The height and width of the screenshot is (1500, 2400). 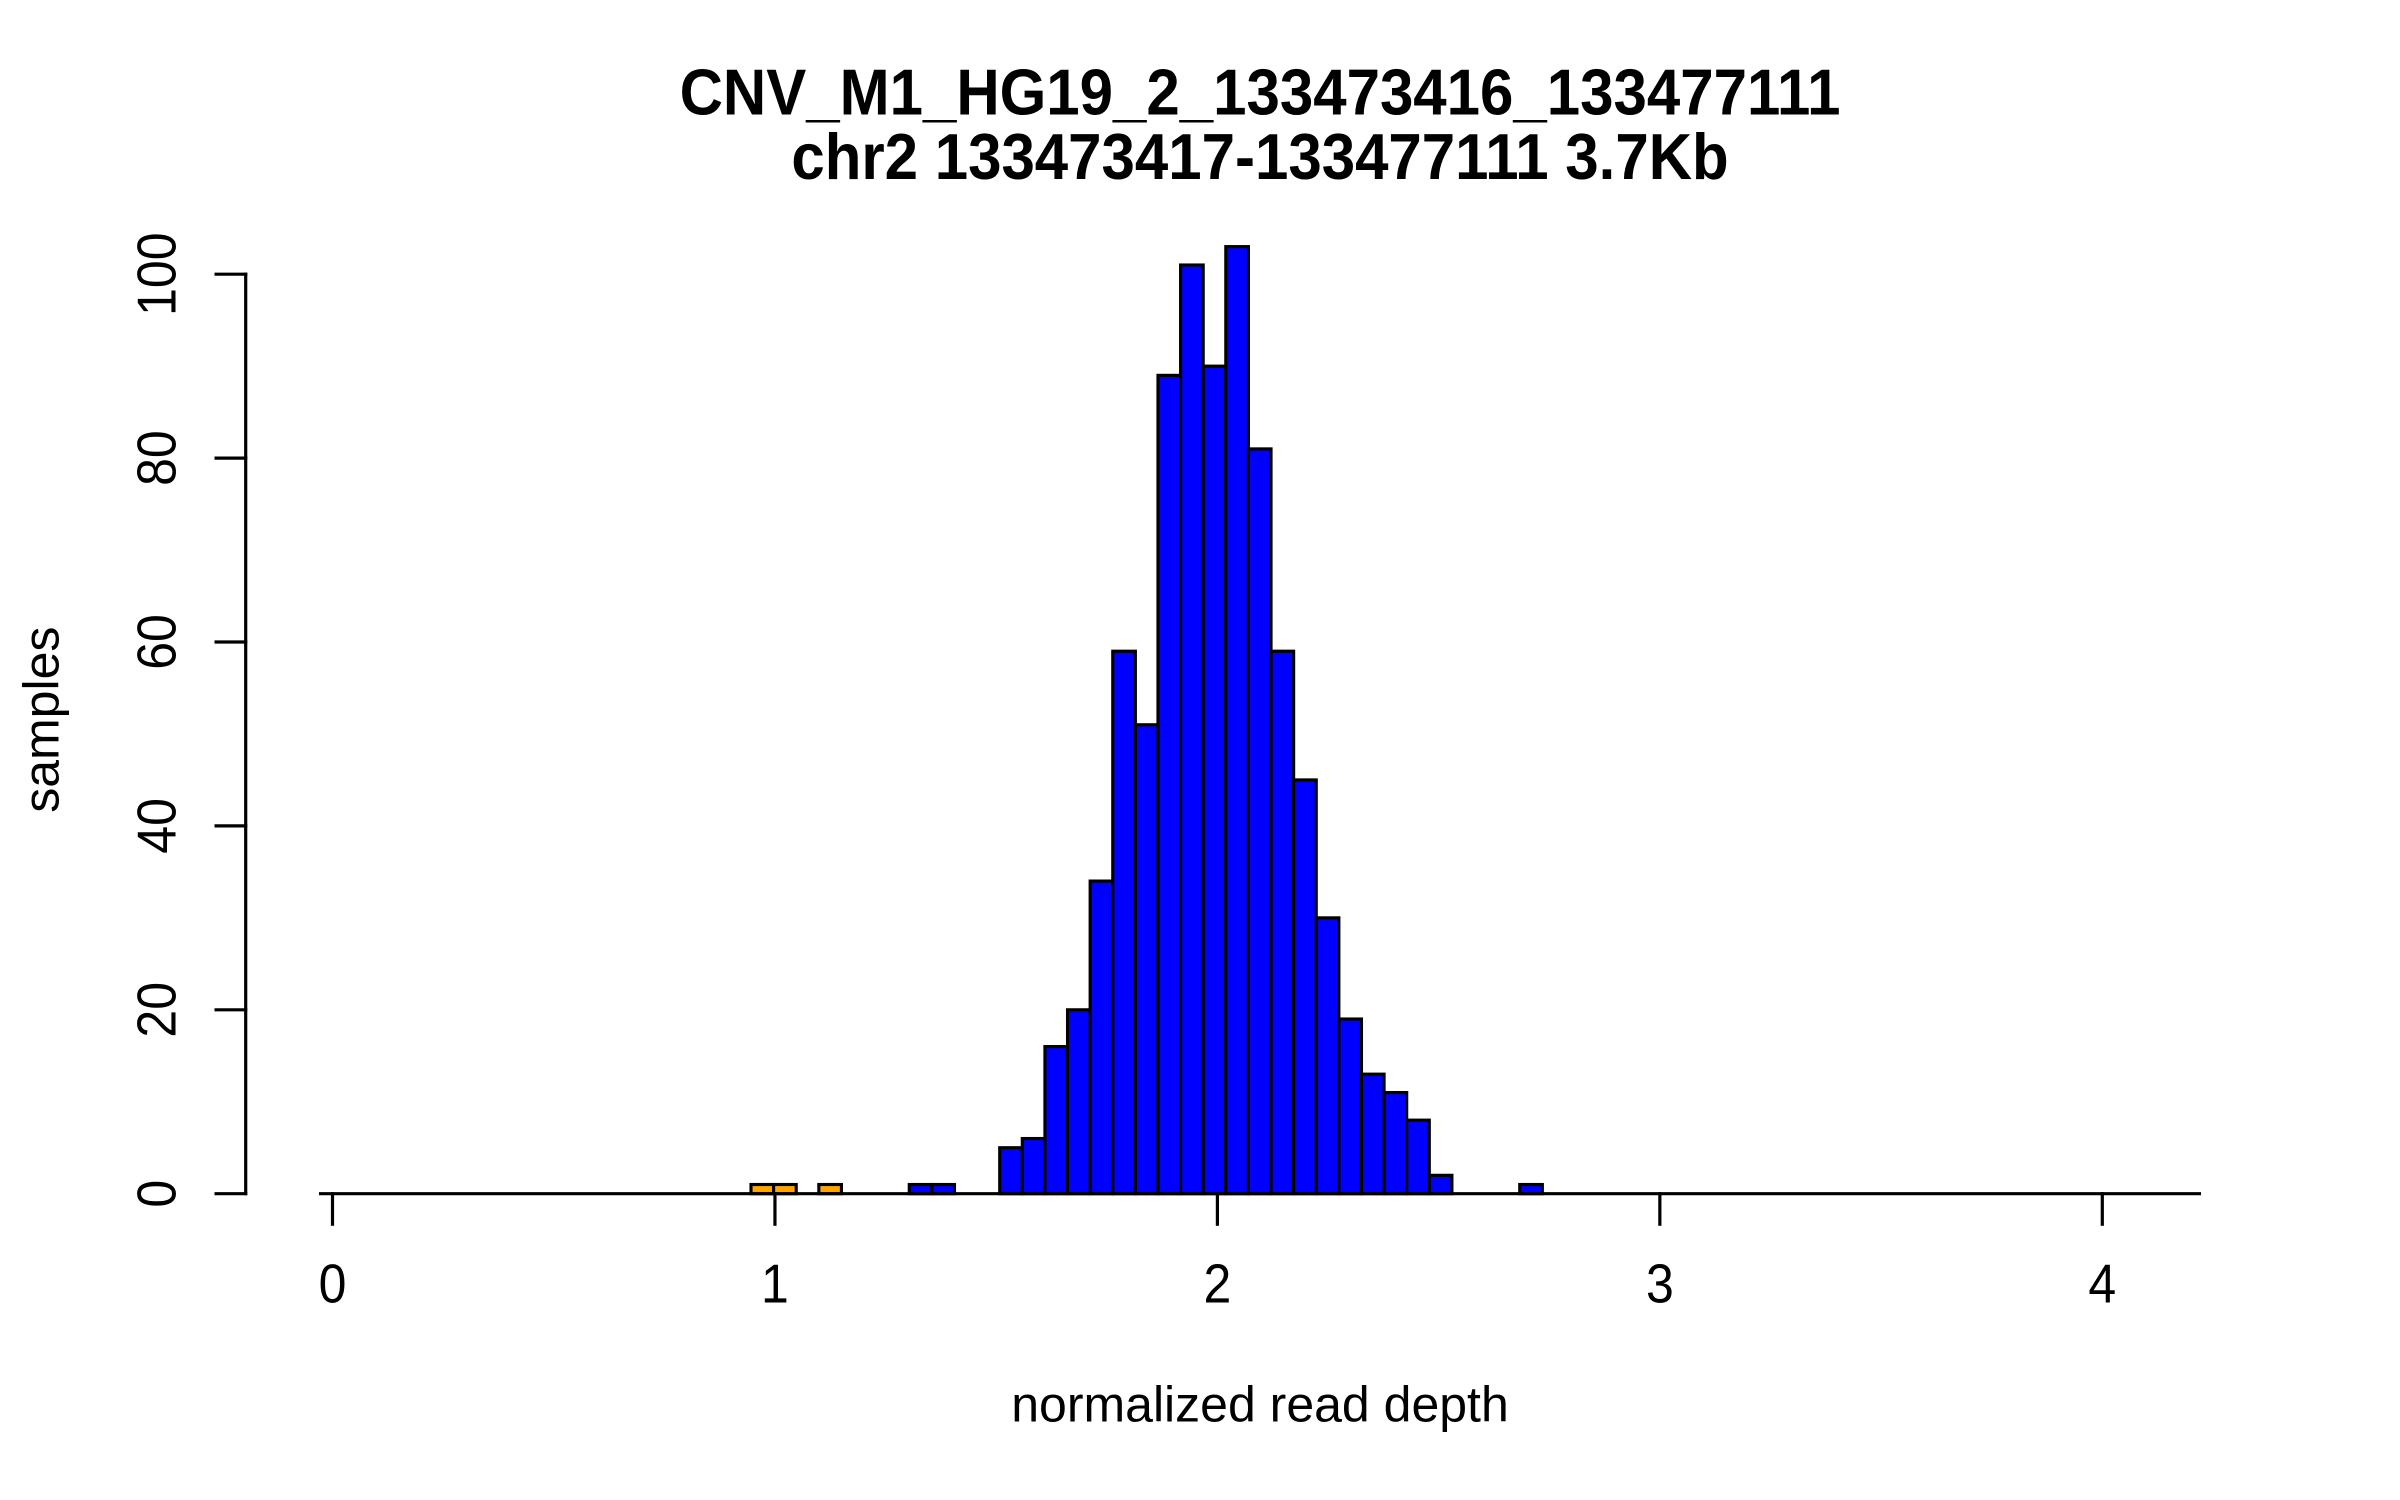 What do you see at coordinates (1260, 92) in the screenshot?
I see `svg-text:CNV_M1_HG19_2_133473416_133477: CNV_M1_HG19_2_133473416_133477111` at bounding box center [1260, 92].